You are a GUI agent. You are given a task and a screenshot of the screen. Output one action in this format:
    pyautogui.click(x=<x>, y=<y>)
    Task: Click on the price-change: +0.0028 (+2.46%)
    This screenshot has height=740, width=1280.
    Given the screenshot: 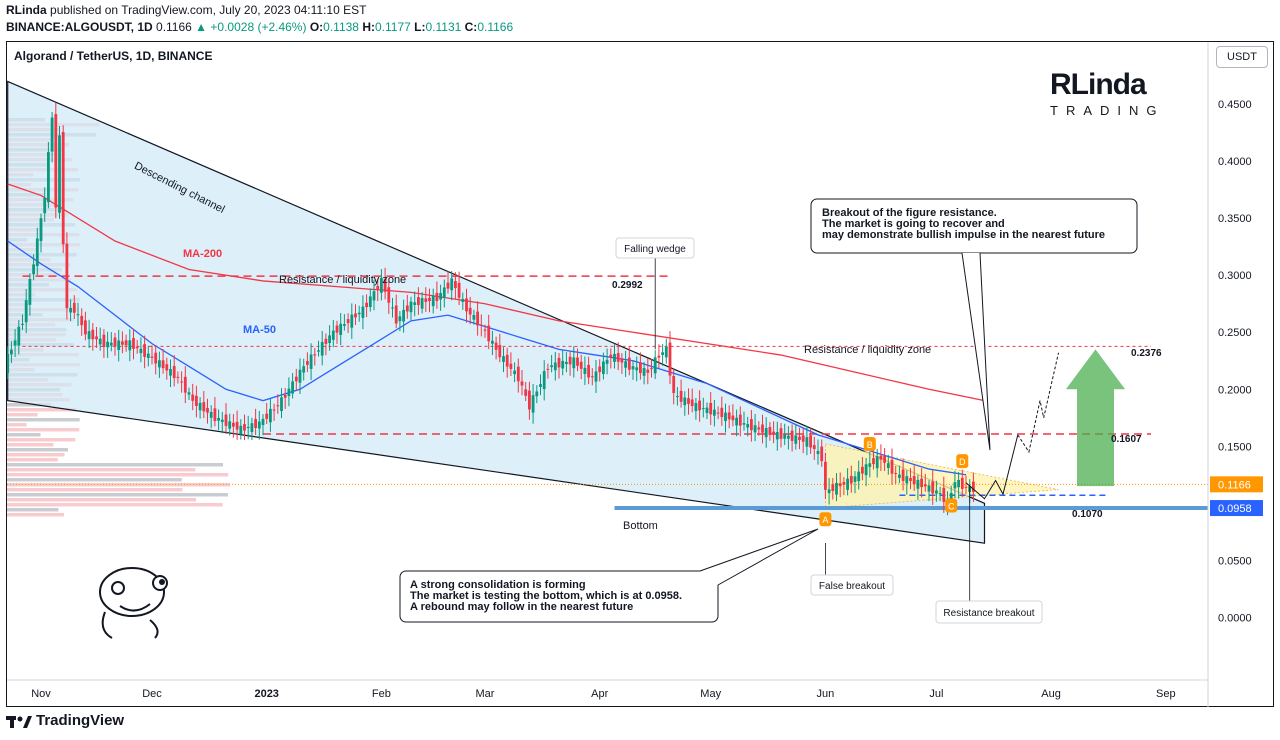 What is the action you would take?
    pyautogui.click(x=258, y=27)
    